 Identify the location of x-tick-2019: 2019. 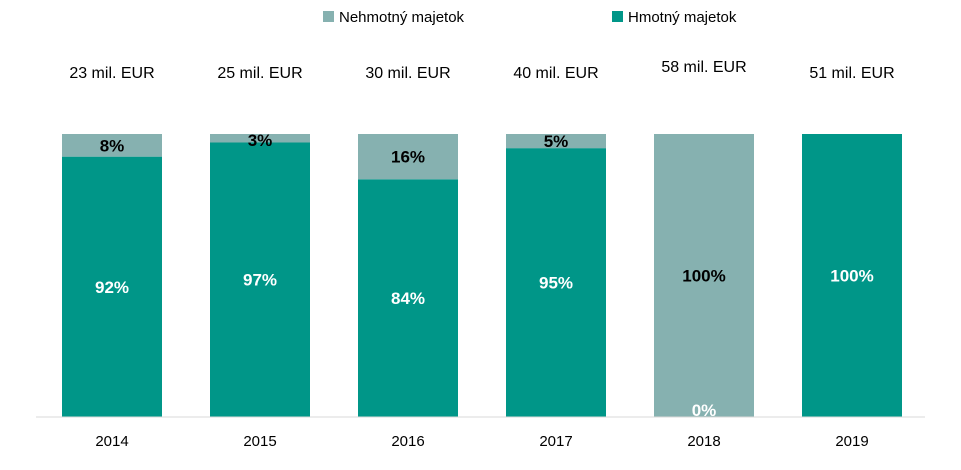
(851, 441).